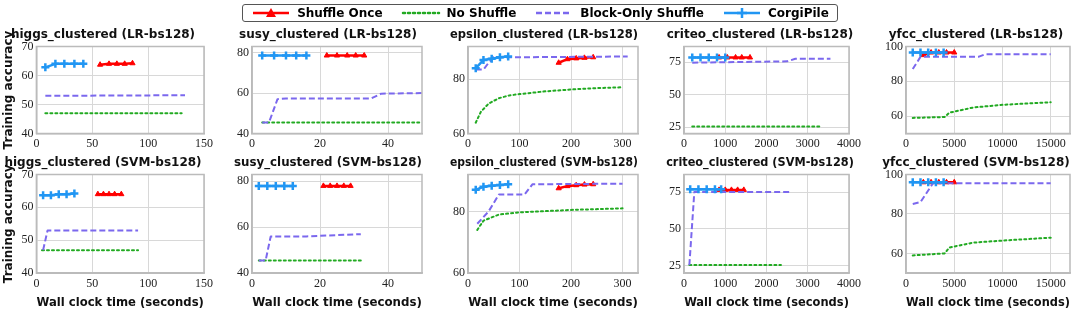 The width and height of the screenshot is (1080, 314). Describe the element at coordinates (760, 163) in the screenshot. I see `chart-title: criteo_clustered (SVM-bs128)` at that location.